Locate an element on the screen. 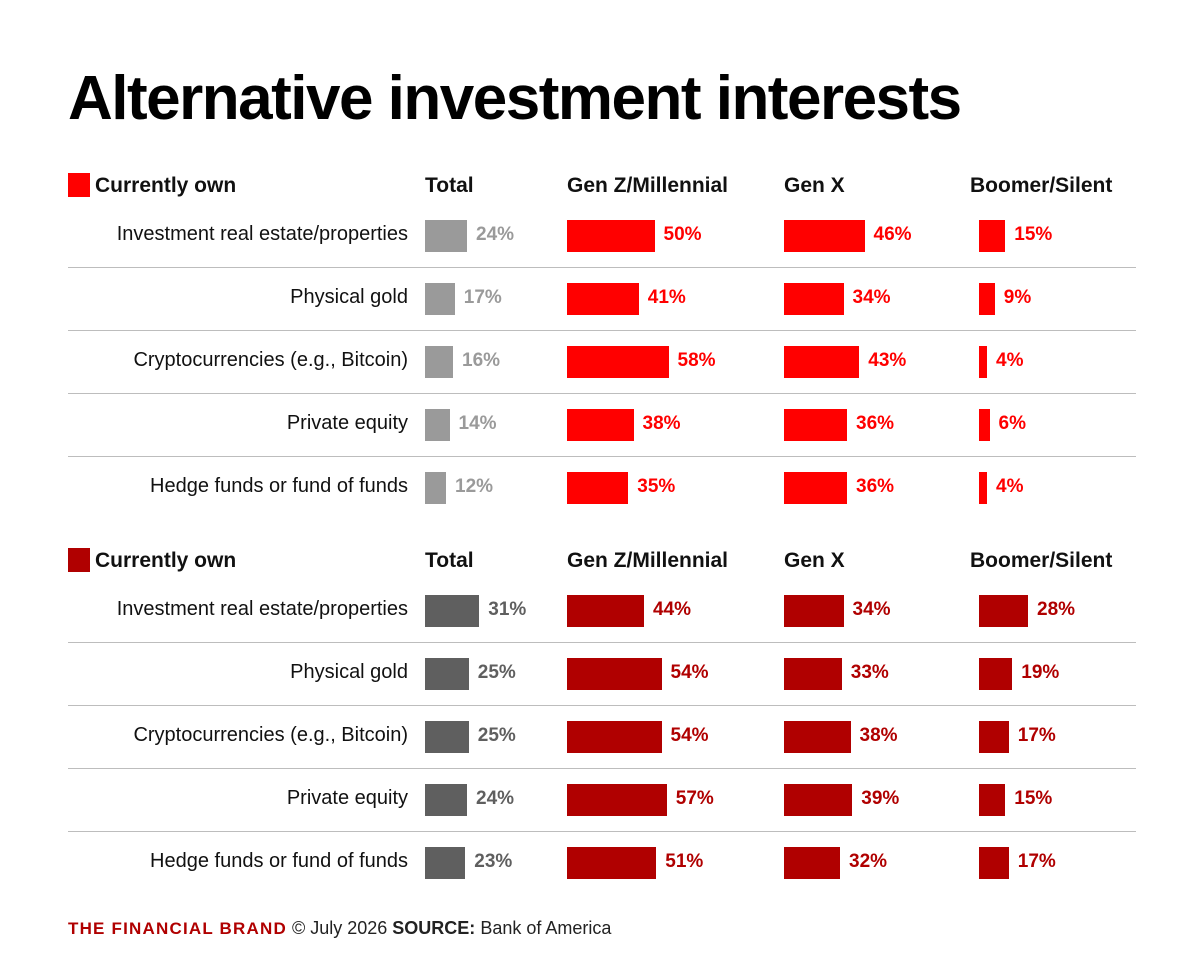 The image size is (1200, 978). row-label: Hedge funds or fund of funds is located at coordinates (279, 486).